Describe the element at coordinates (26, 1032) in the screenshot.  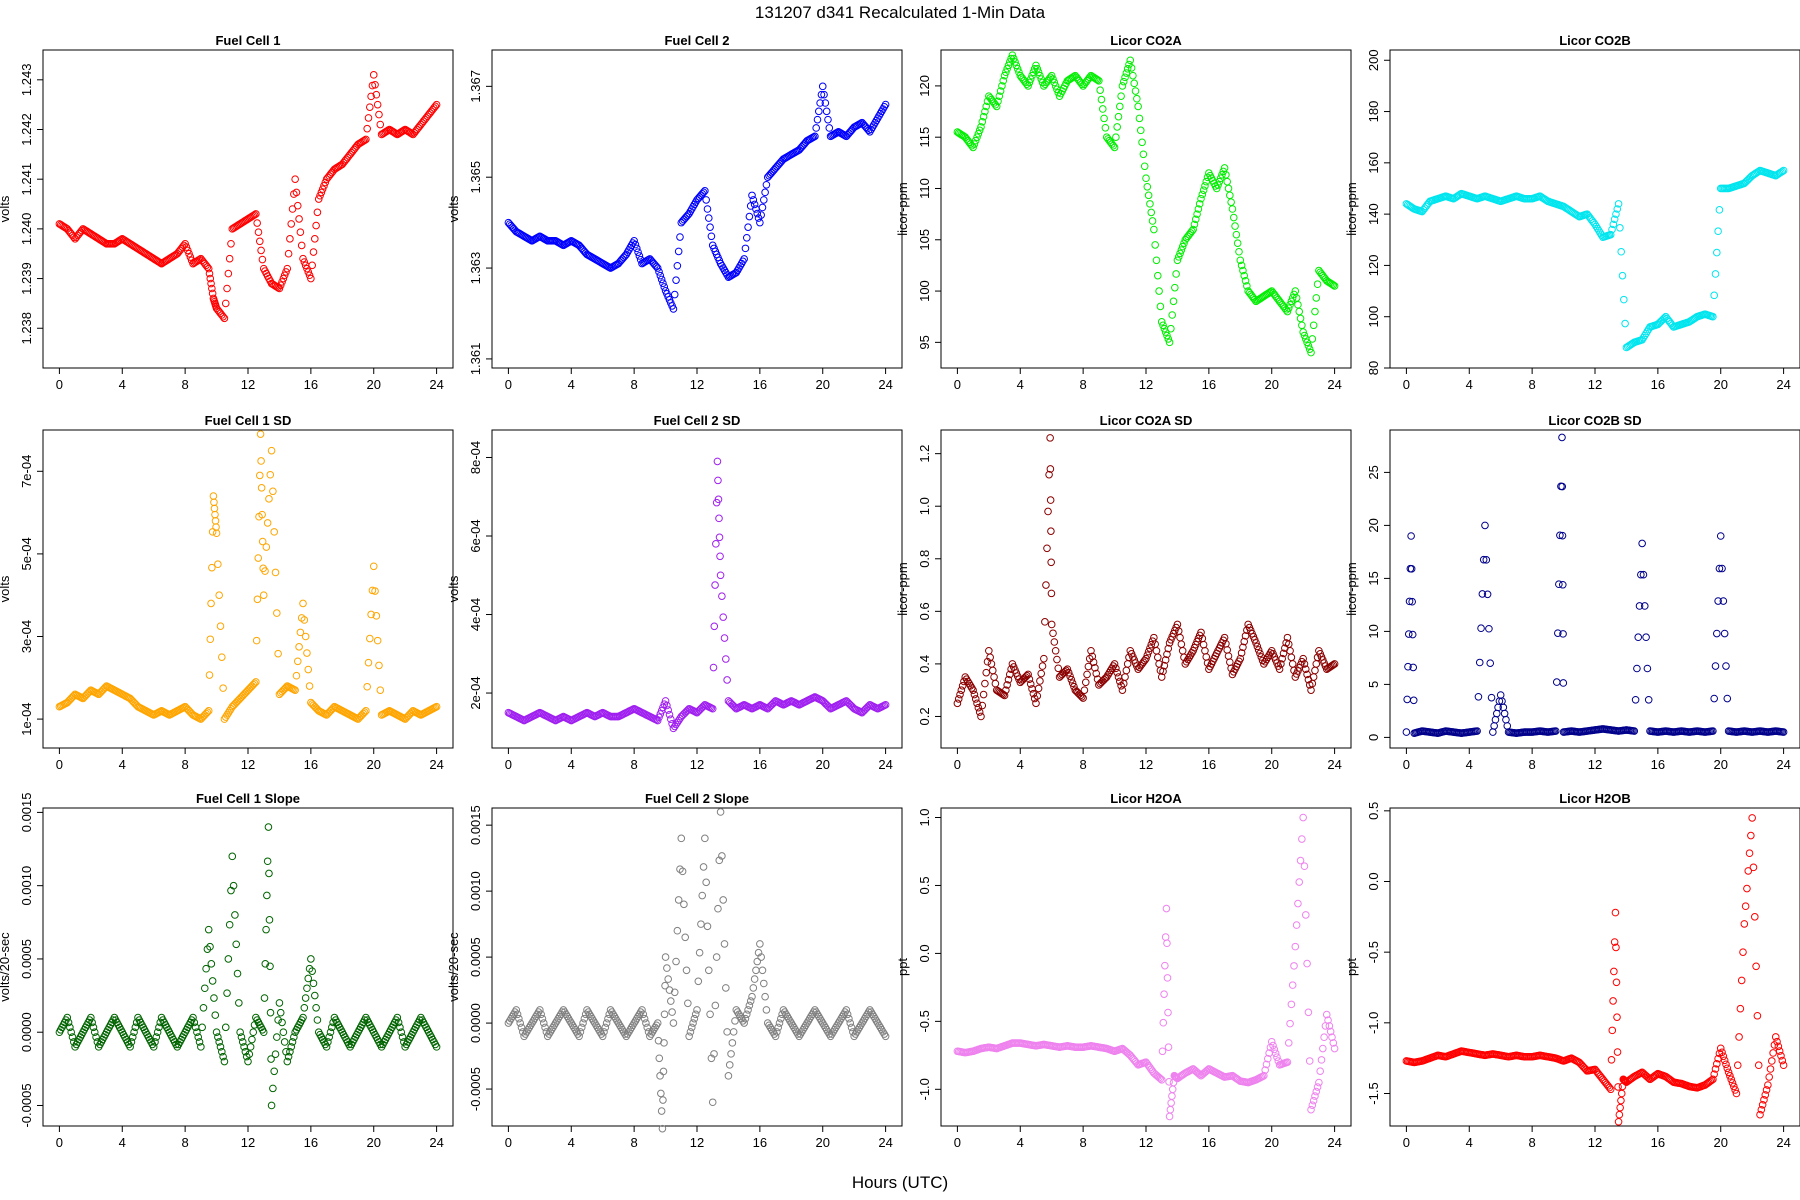
I see `y-tick-label: 0.0000` at that location.